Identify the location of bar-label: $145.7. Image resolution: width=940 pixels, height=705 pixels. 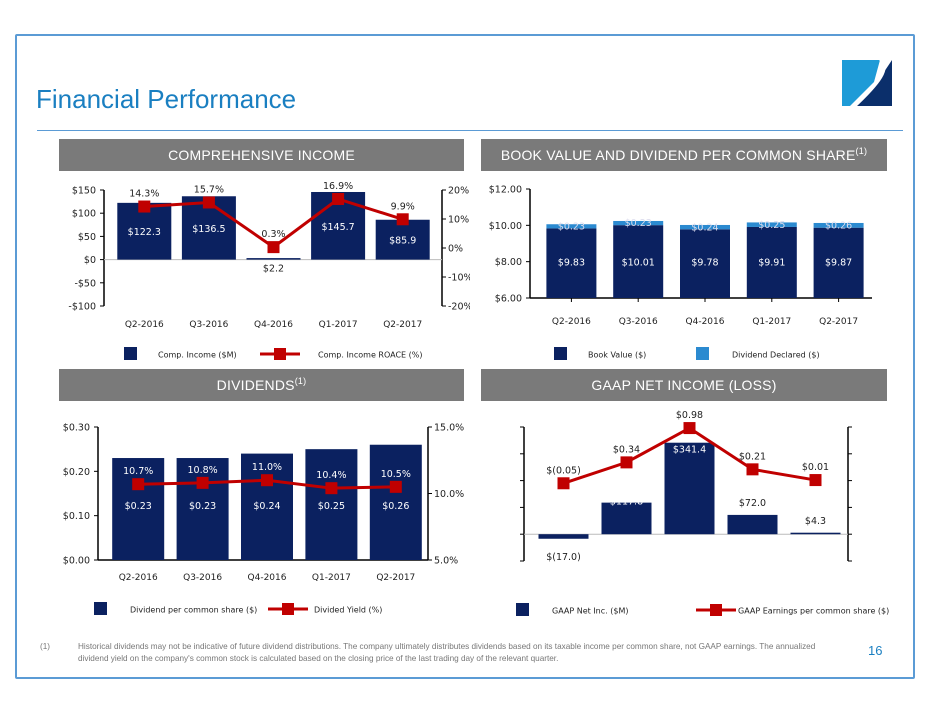
(337, 227).